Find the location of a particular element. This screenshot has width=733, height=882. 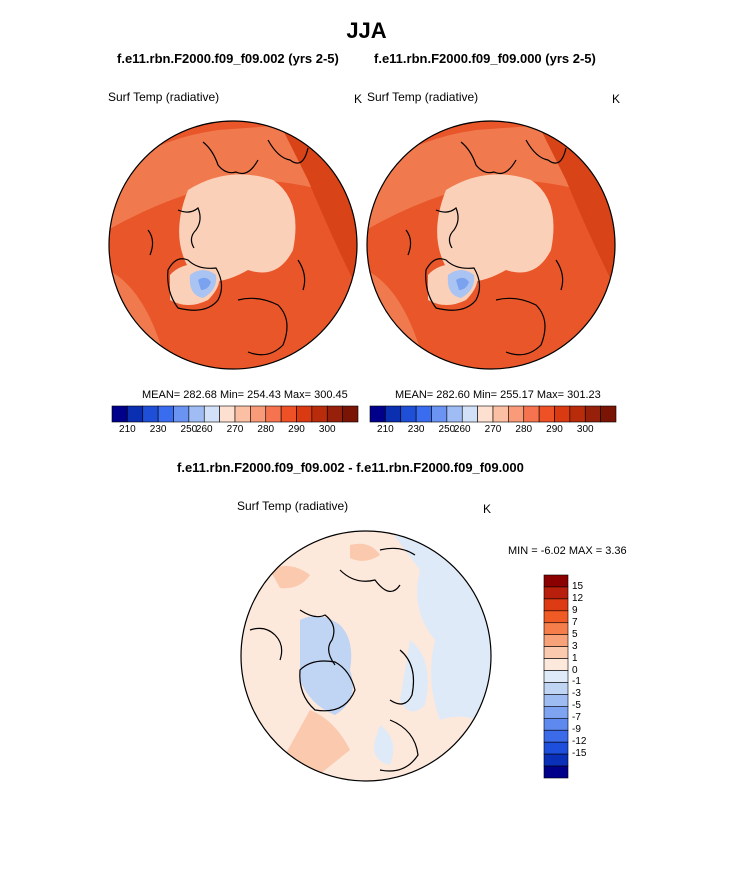

diff-panel-polar-map is located at coordinates (366, 656).